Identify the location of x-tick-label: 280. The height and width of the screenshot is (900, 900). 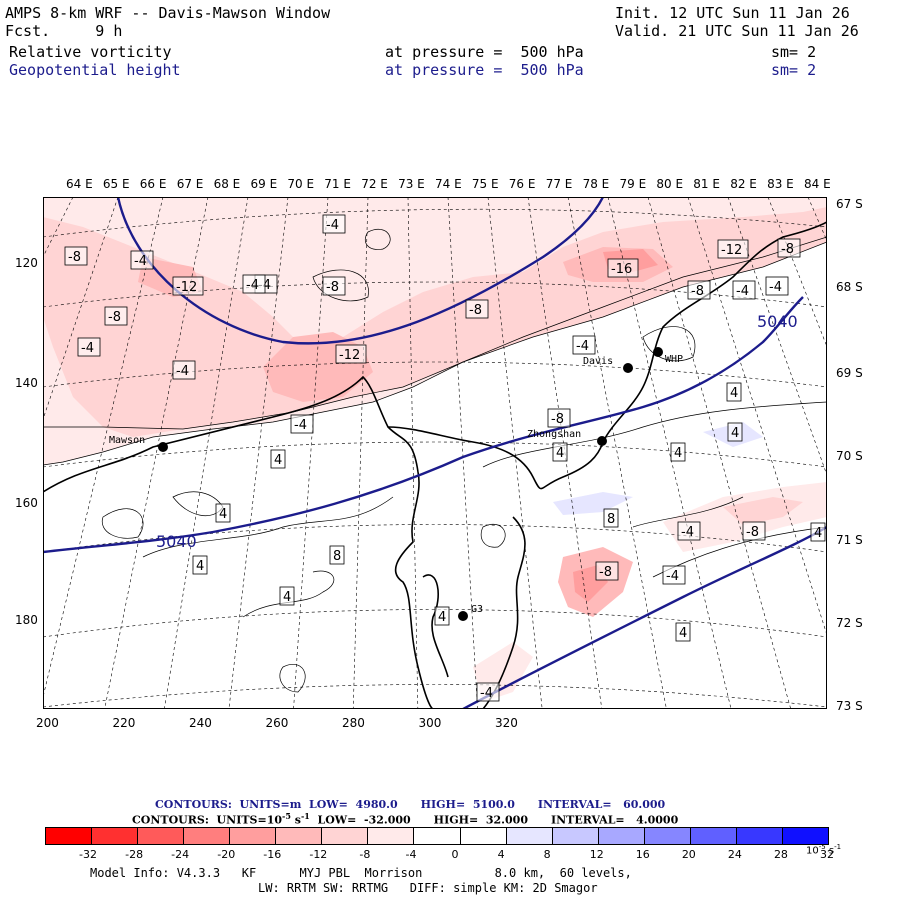
(353, 723).